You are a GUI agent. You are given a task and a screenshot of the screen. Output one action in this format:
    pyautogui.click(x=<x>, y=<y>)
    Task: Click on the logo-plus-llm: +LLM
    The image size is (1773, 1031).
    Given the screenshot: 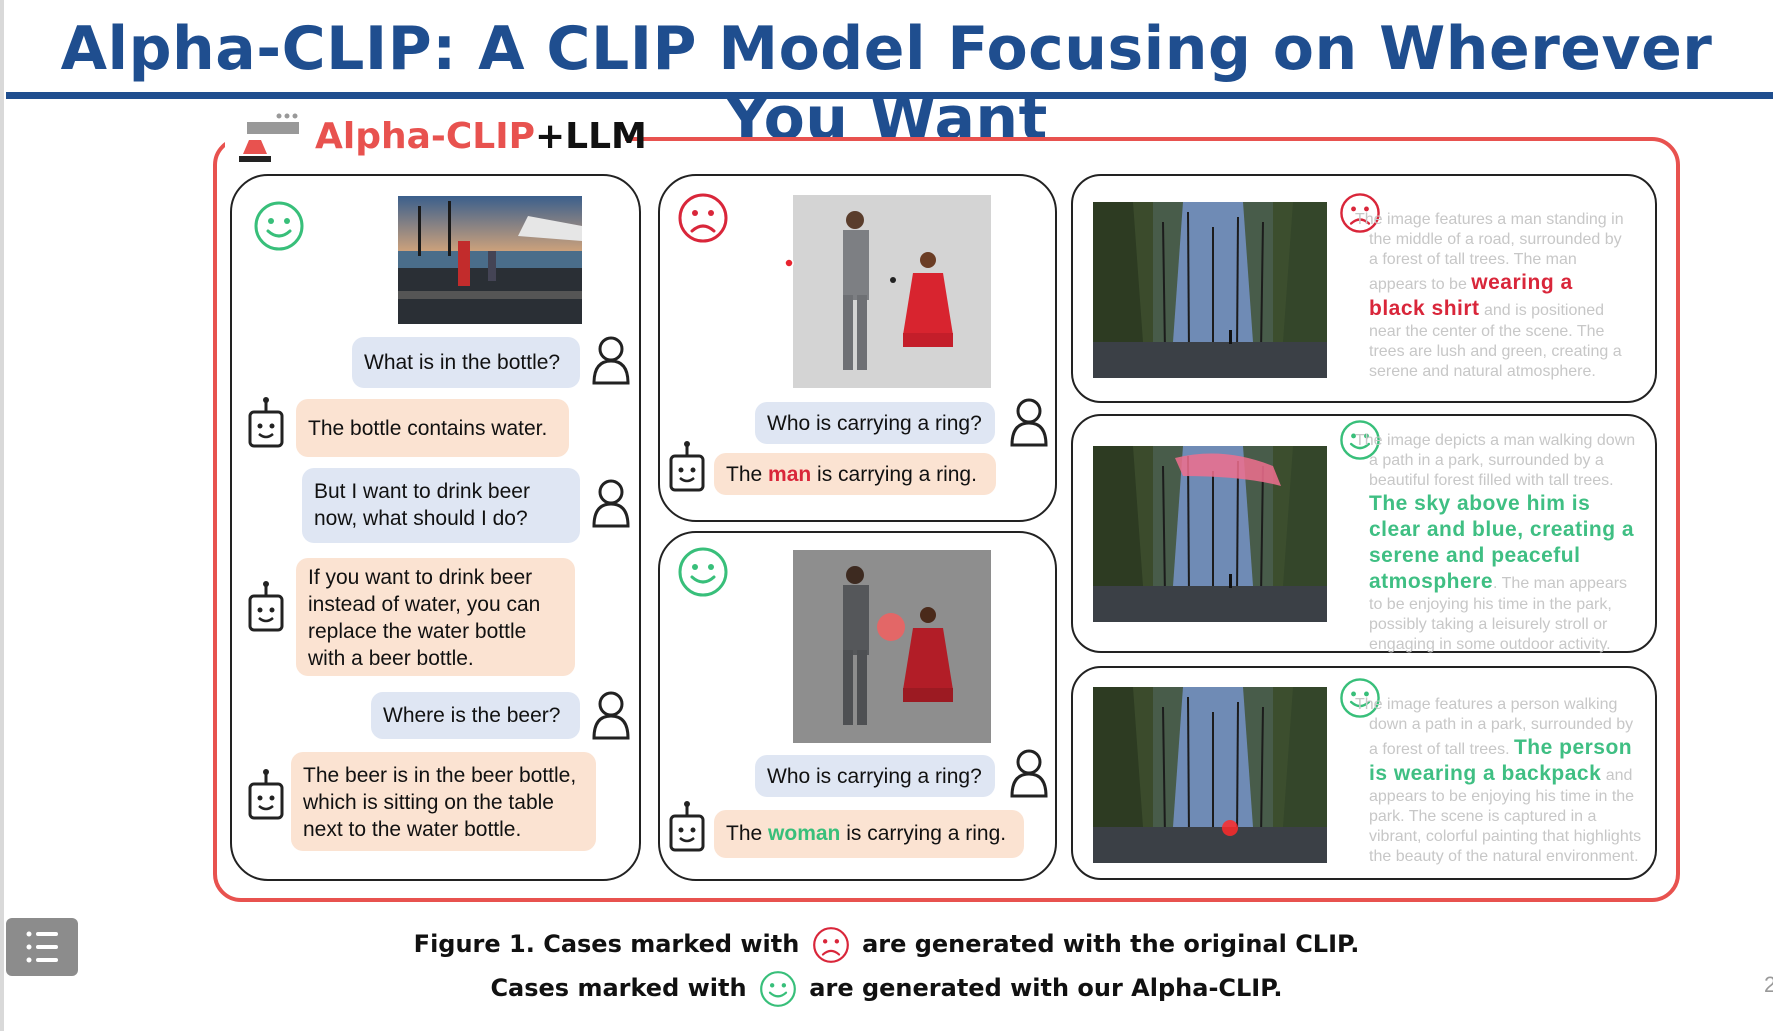 What is the action you would take?
    pyautogui.click(x=590, y=136)
    